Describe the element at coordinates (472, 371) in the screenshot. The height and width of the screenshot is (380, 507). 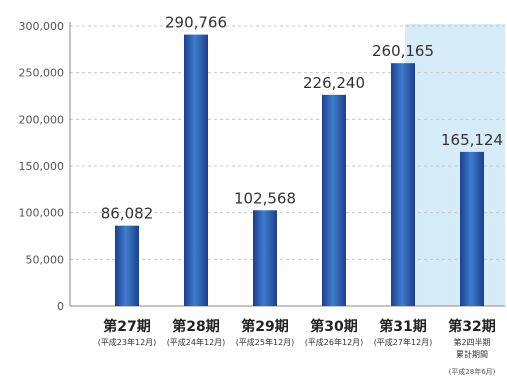
I see `footnote-label: (平成28年6月)` at that location.